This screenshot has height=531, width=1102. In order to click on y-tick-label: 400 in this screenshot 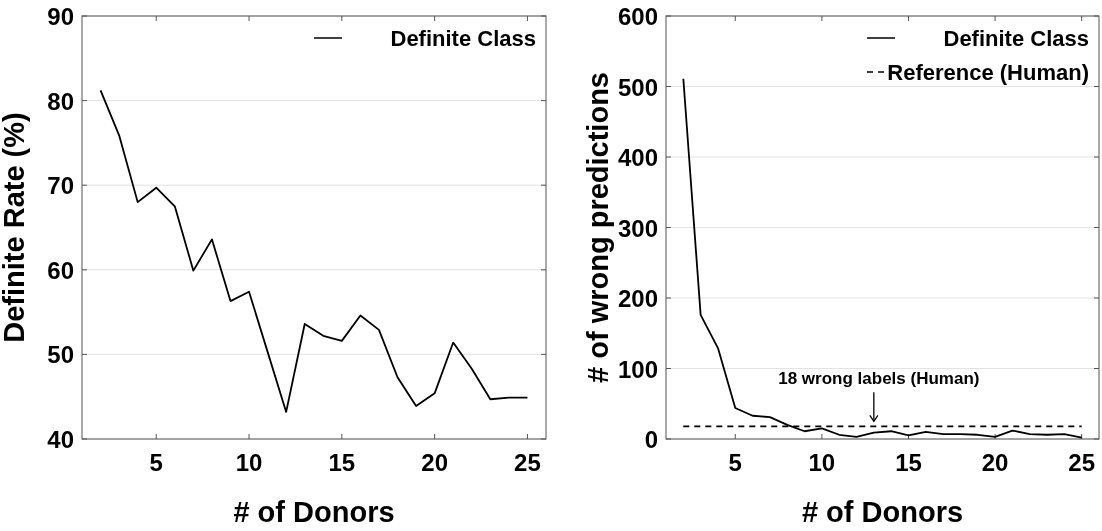, I will do `click(637, 157)`.